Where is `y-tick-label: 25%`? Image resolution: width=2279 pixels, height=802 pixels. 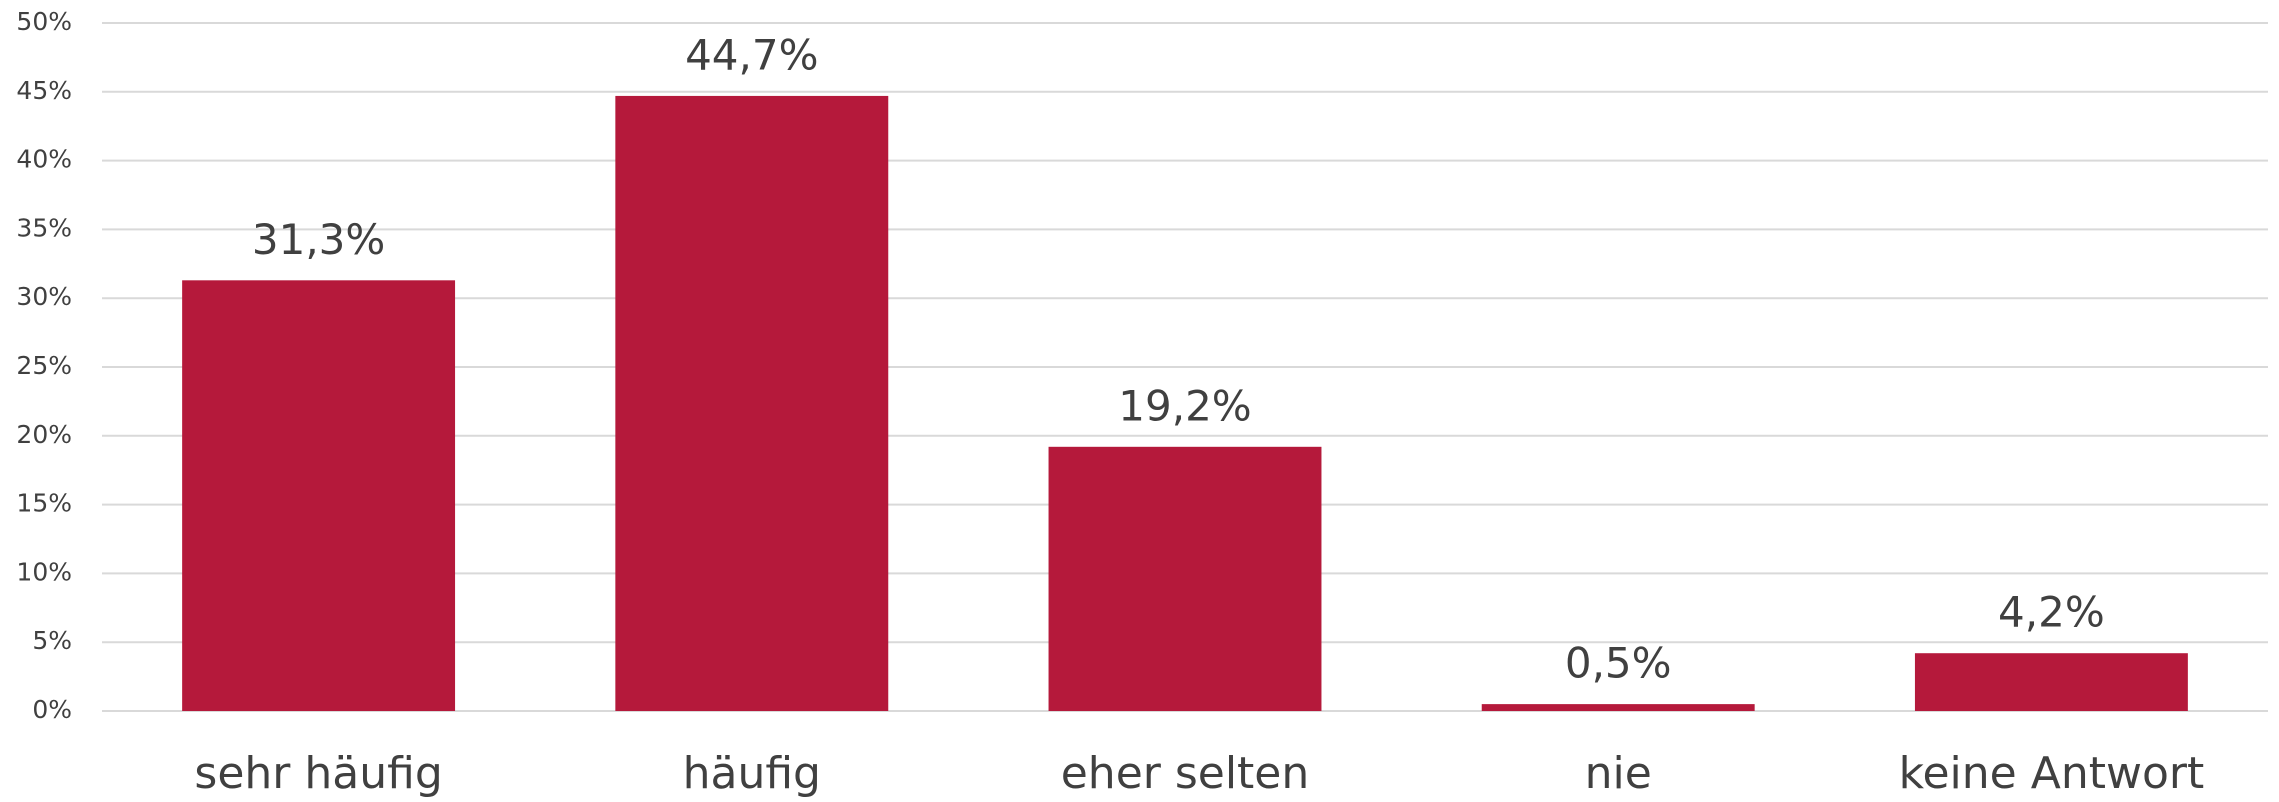
y-tick-label: 25% is located at coordinates (44, 365).